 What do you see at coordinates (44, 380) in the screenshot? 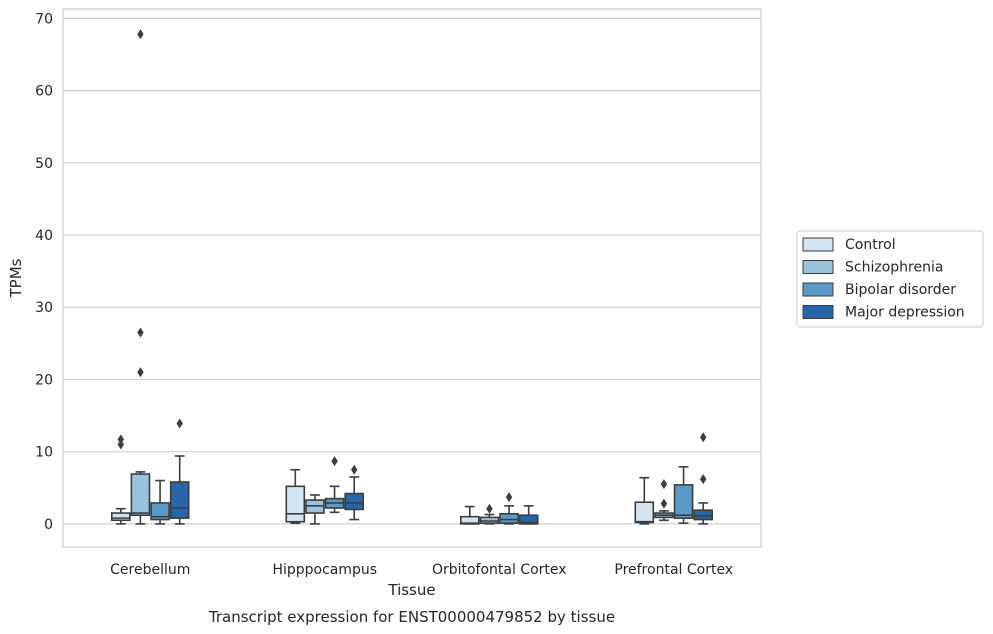
I see `y-tick-label: 20` at bounding box center [44, 380].